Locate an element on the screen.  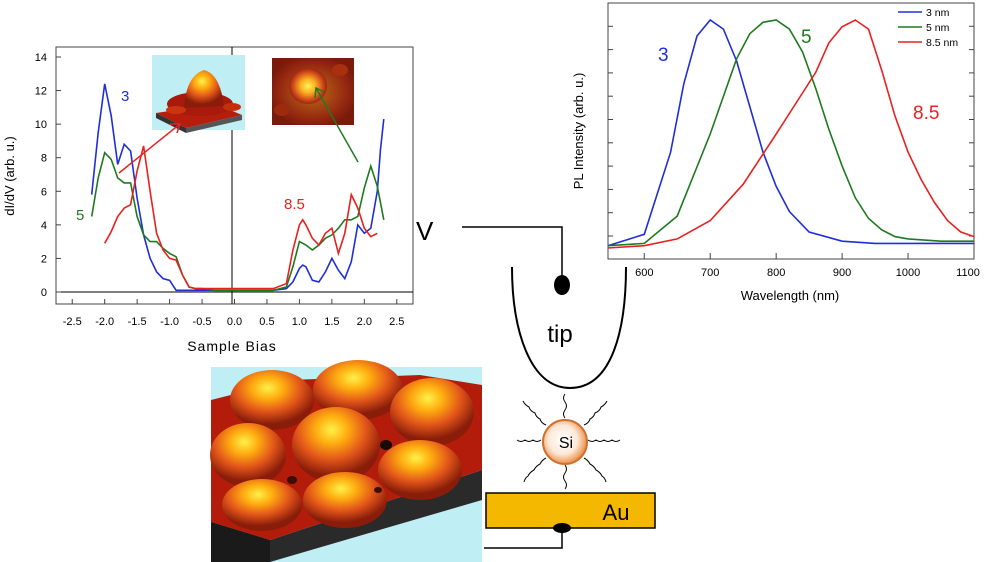
sts-y-ticks: 0 2 4 6 8 10 12 14 is located at coordinates (48, 175).